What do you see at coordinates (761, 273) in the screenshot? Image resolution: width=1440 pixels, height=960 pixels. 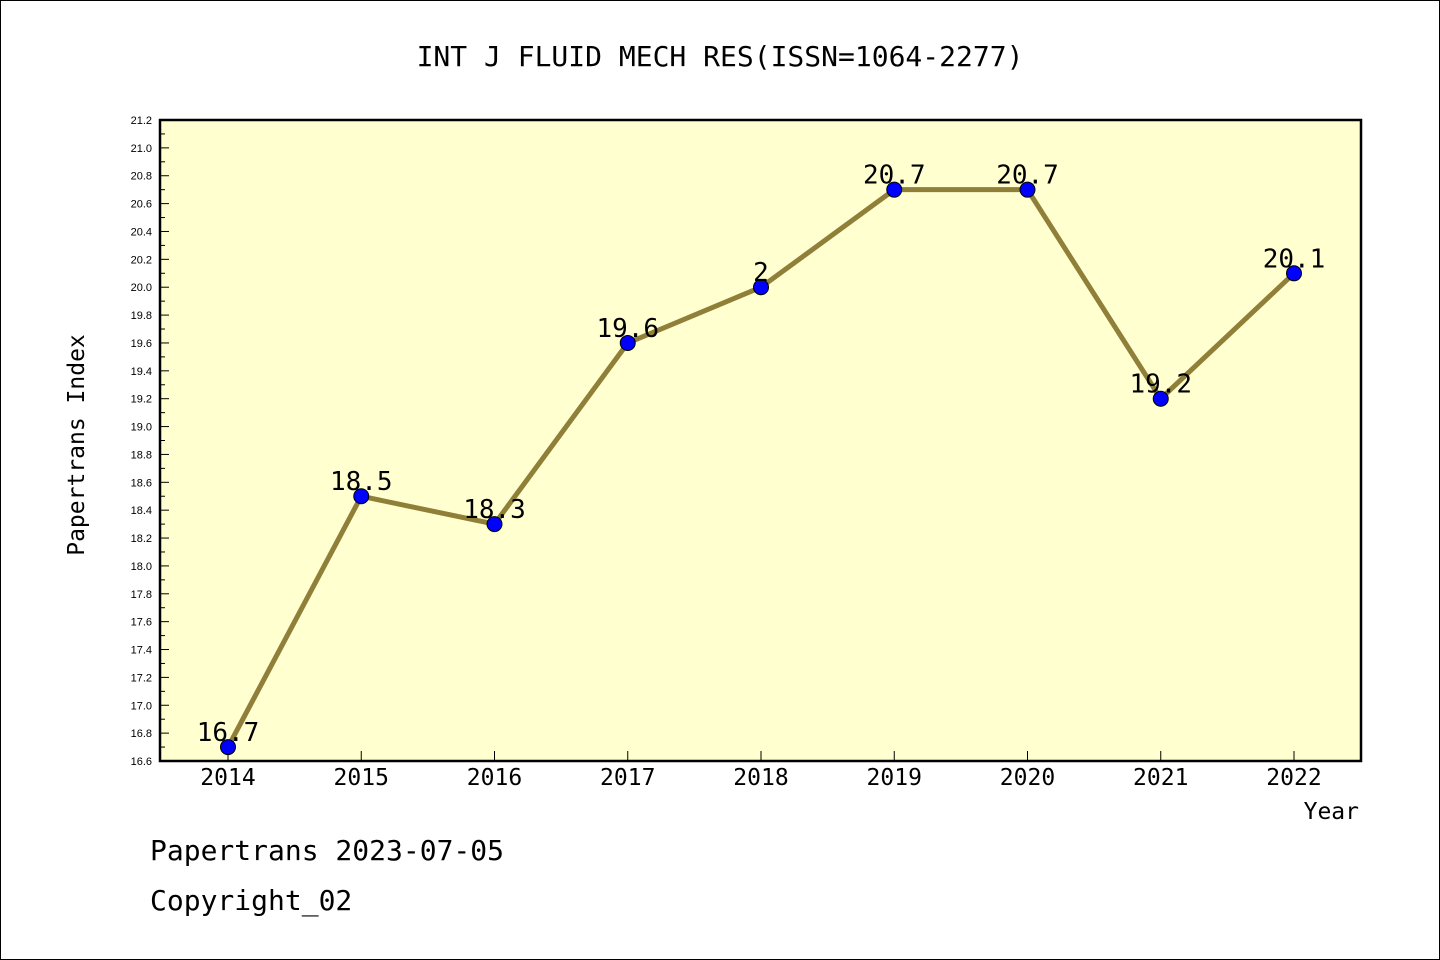 I see `data-label: 2` at bounding box center [761, 273].